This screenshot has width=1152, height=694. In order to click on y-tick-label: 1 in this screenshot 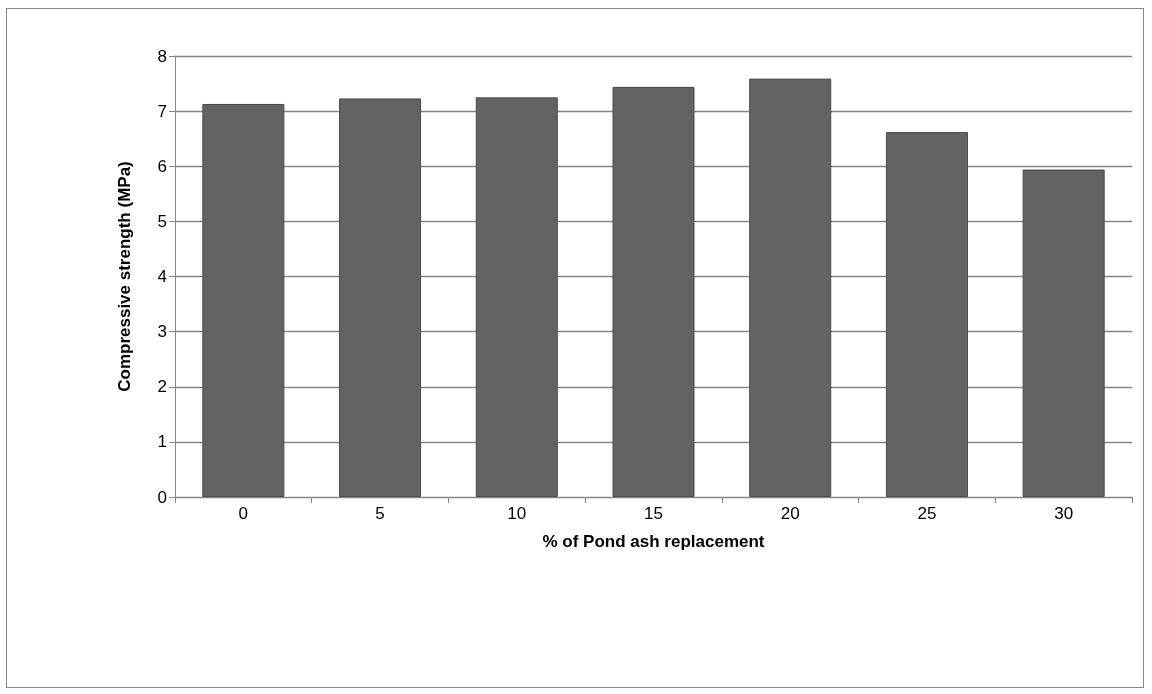, I will do `click(162, 442)`.